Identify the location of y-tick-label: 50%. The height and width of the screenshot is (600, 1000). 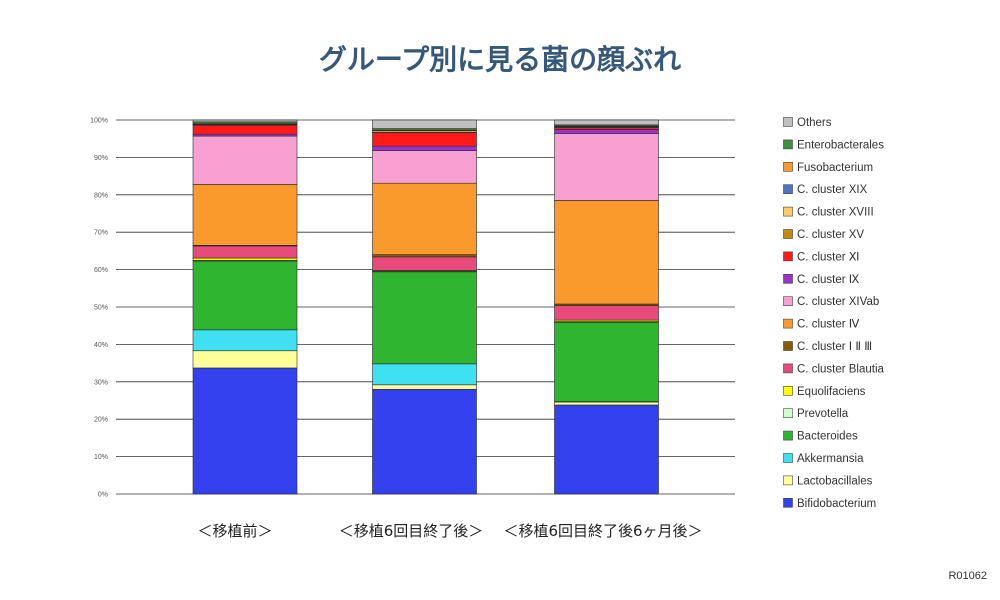
(101, 308).